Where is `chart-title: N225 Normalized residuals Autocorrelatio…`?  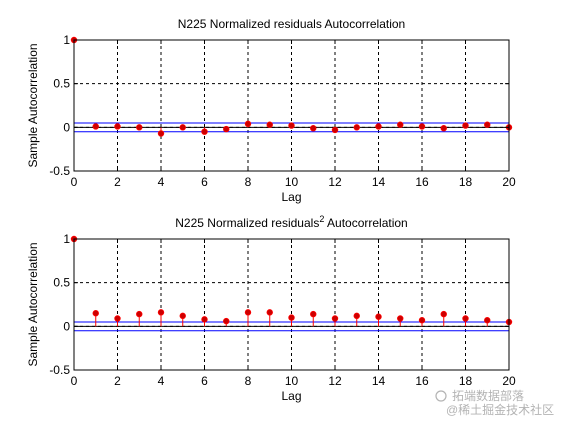 chart-title: N225 Normalized residuals Autocorrelatio… is located at coordinates (291, 24).